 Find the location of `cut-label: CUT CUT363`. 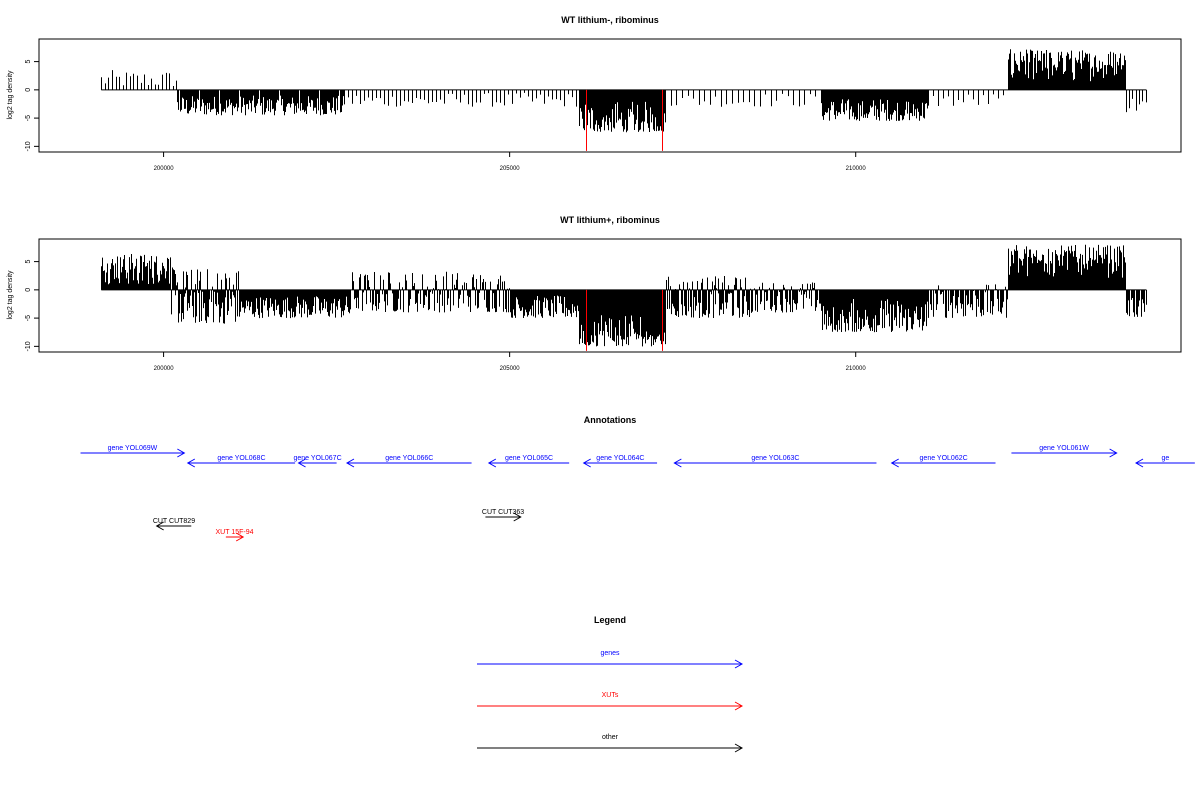

cut-label: CUT CUT363 is located at coordinates (503, 512).